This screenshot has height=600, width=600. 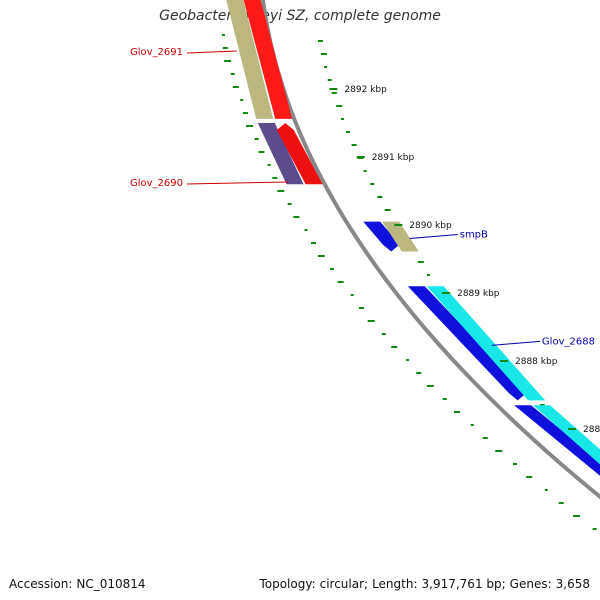 What do you see at coordinates (280, 154) in the screenshot?
I see `gene-glov-2690-strip-a` at bounding box center [280, 154].